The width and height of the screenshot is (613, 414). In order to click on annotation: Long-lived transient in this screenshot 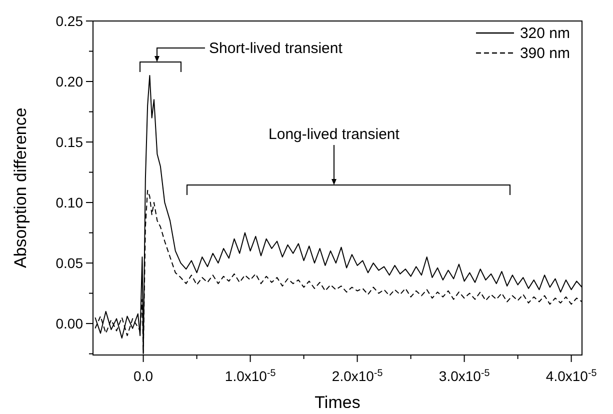, I will do `click(334, 134)`.